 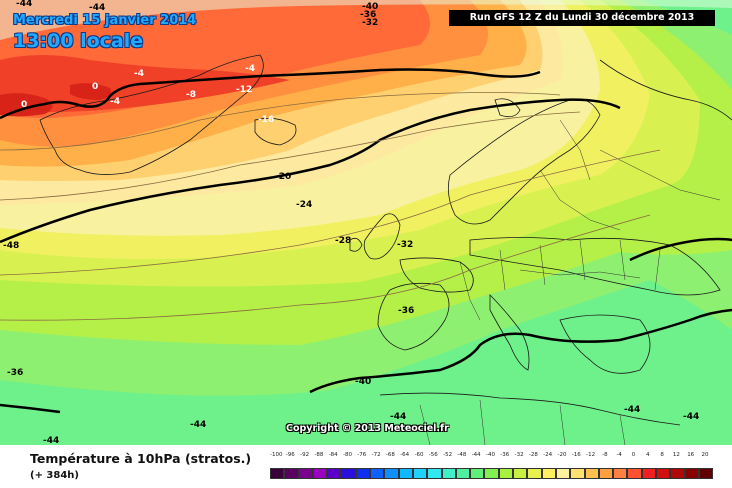 What do you see at coordinates (691, 455) in the screenshot?
I see `legend-label: 16` at bounding box center [691, 455].